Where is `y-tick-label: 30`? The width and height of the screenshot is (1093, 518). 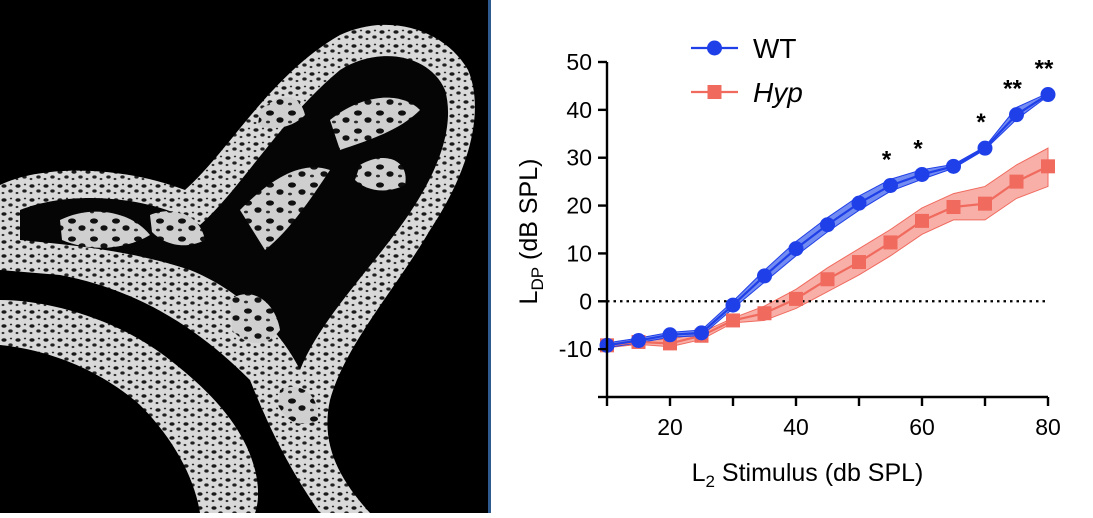
y-tick-label: 30 is located at coordinates (579, 158).